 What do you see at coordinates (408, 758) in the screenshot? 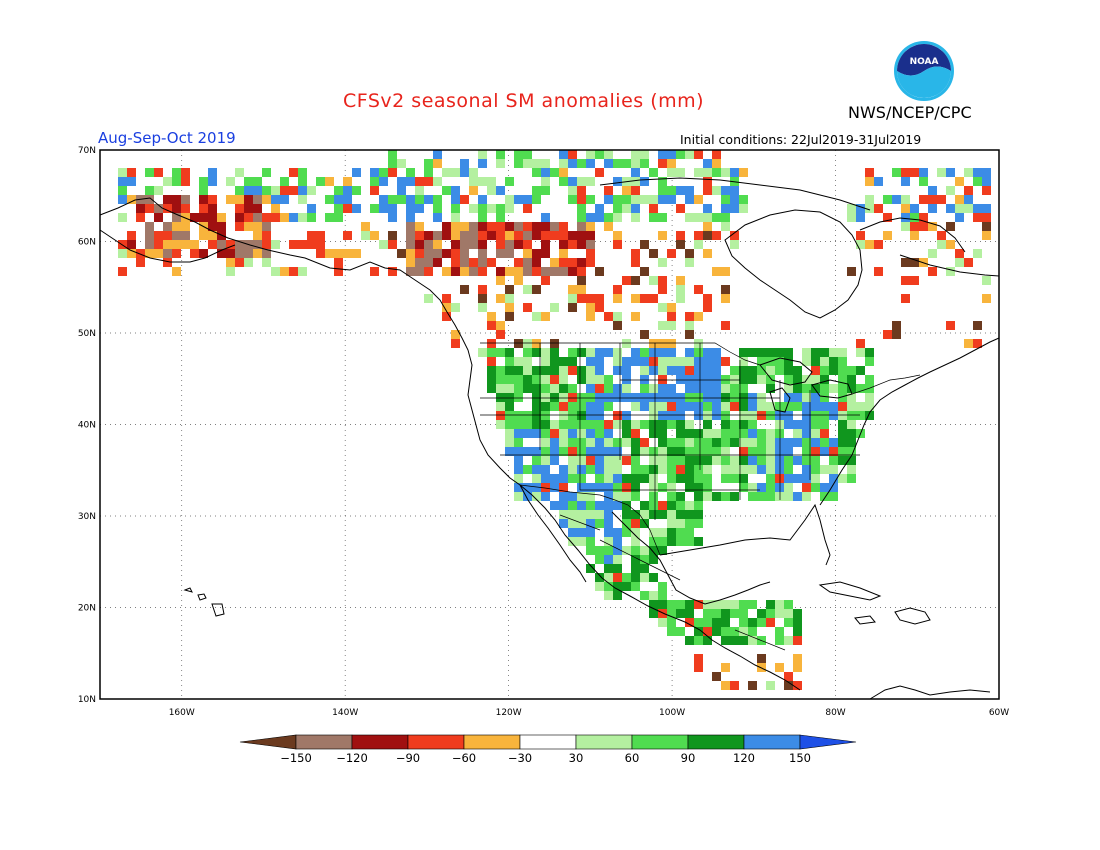
I see `colorbar-label: −90` at bounding box center [408, 758].